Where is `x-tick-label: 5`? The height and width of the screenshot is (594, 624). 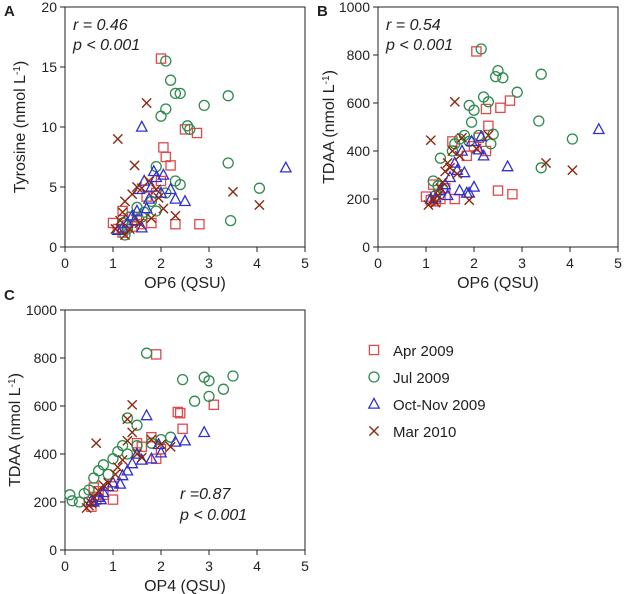 x-tick-label: 5 is located at coordinates (305, 566).